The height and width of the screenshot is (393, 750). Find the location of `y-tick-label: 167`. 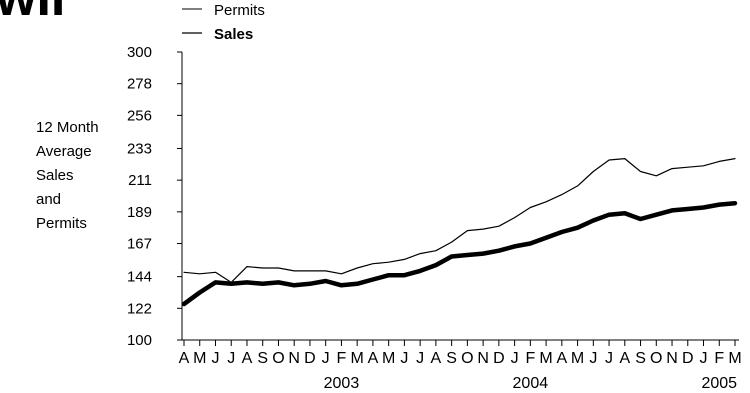

y-tick-label: 167 is located at coordinates (139, 244).